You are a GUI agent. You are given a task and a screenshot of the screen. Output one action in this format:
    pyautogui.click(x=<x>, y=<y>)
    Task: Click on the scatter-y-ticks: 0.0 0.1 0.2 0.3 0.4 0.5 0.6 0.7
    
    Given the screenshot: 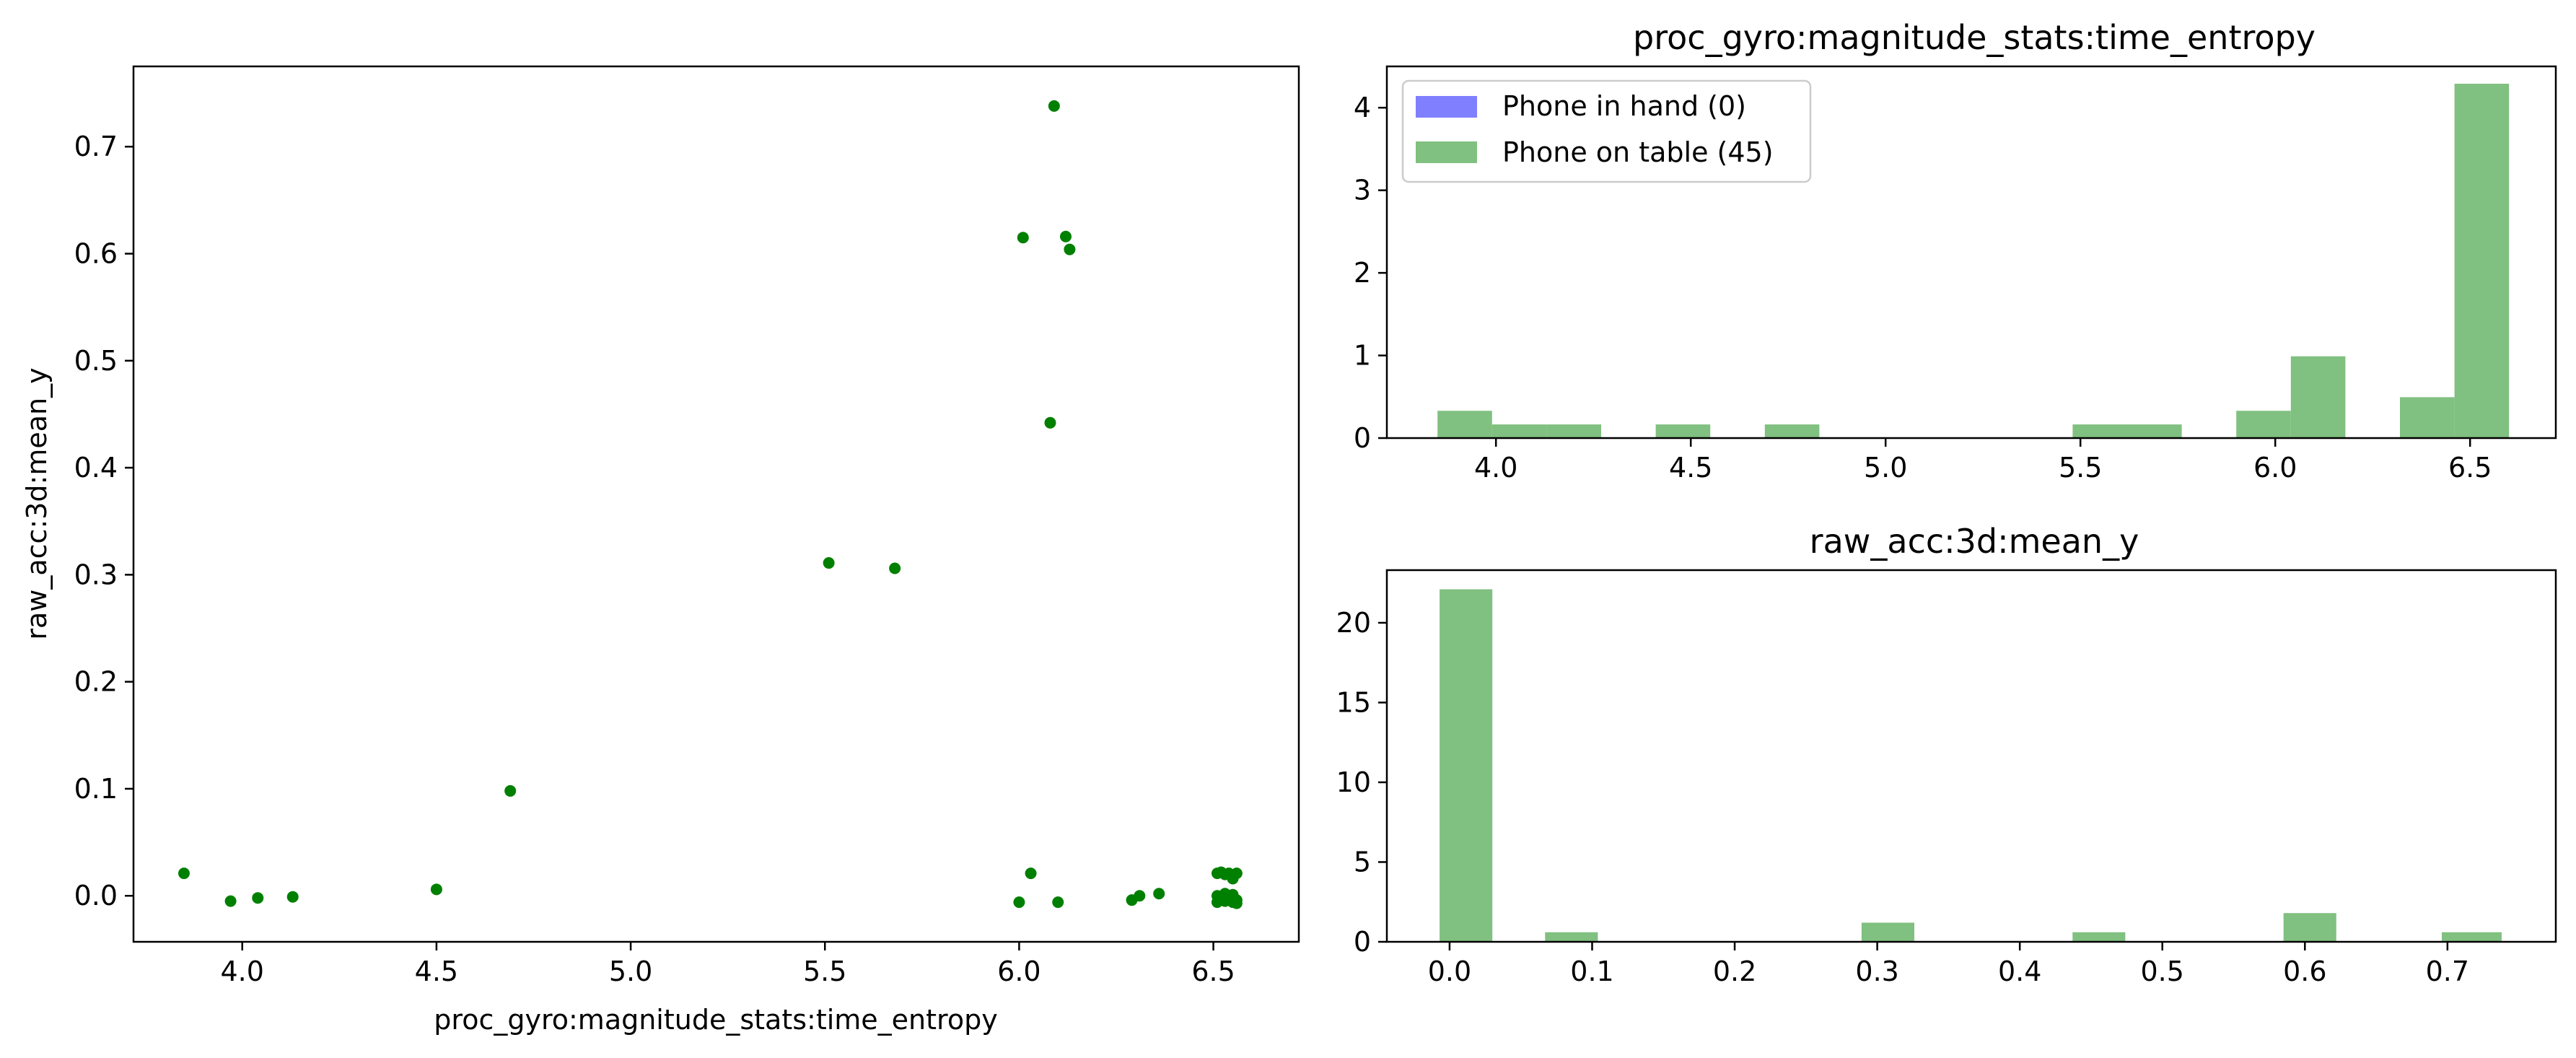 What is the action you would take?
    pyautogui.click(x=103, y=521)
    